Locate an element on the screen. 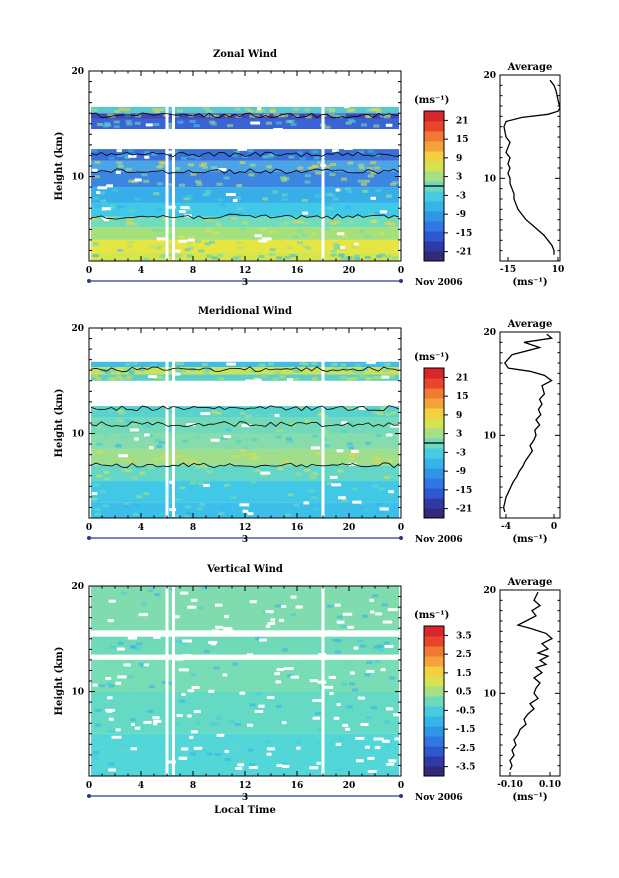 The height and width of the screenshot is (878, 619). y-tick-label: 10 is located at coordinates (77, 178).